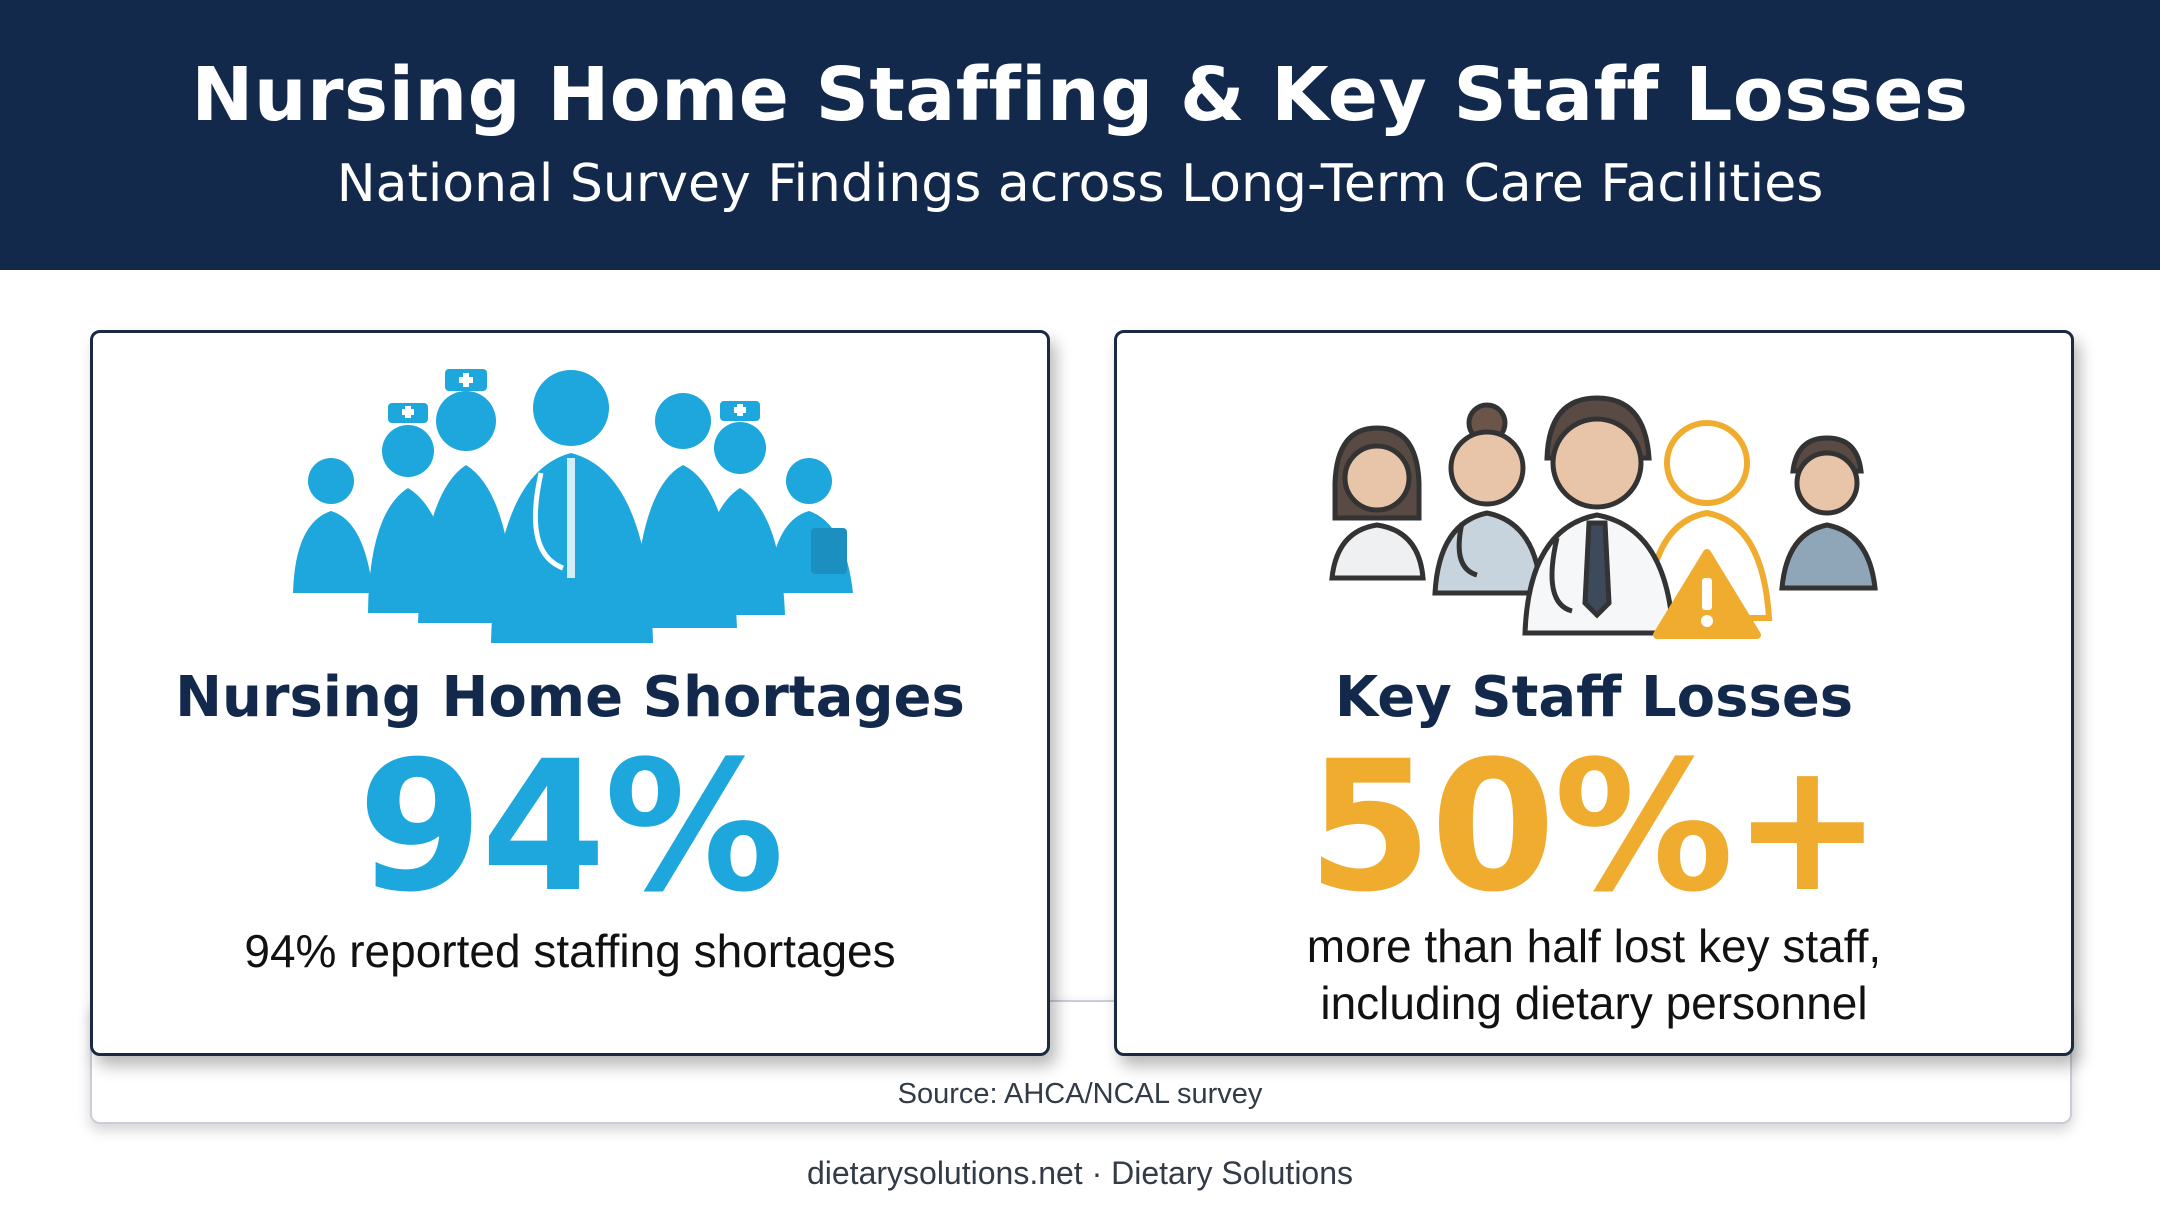  Describe the element at coordinates (1595, 827) in the screenshot. I see `staff-losses-stat: 50%+` at that location.